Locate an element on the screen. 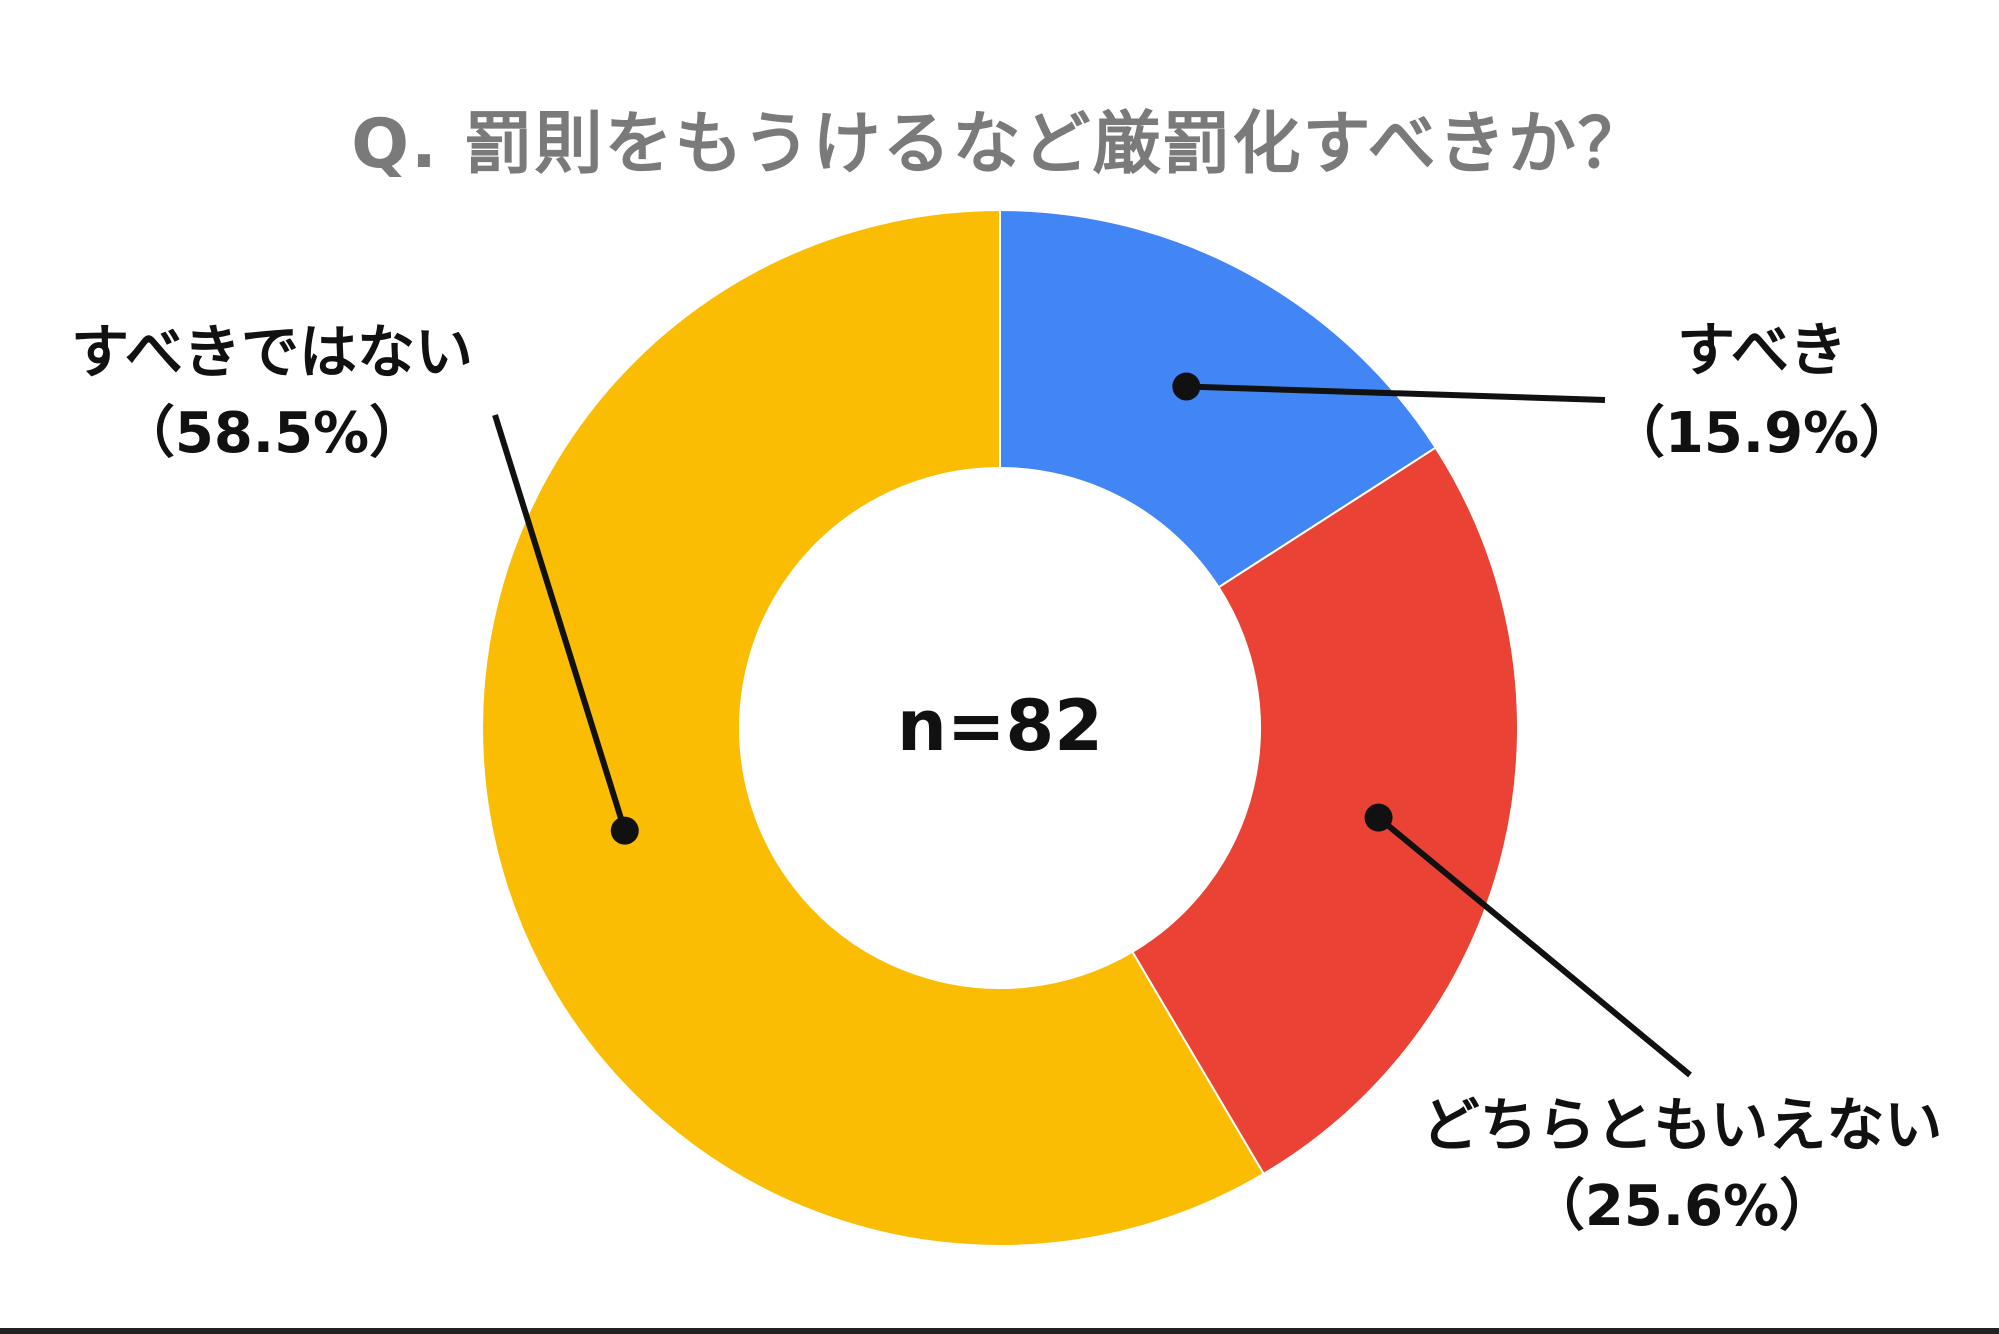  chart-title: Q. 罰則をもうけるなど厳罰化すべきか？ is located at coordinates (999, 144).